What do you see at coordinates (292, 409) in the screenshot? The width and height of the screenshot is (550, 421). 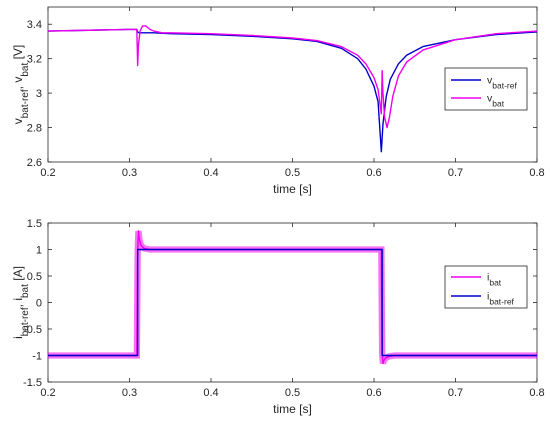 I see `current-x-axis-label: time [s]` at bounding box center [292, 409].